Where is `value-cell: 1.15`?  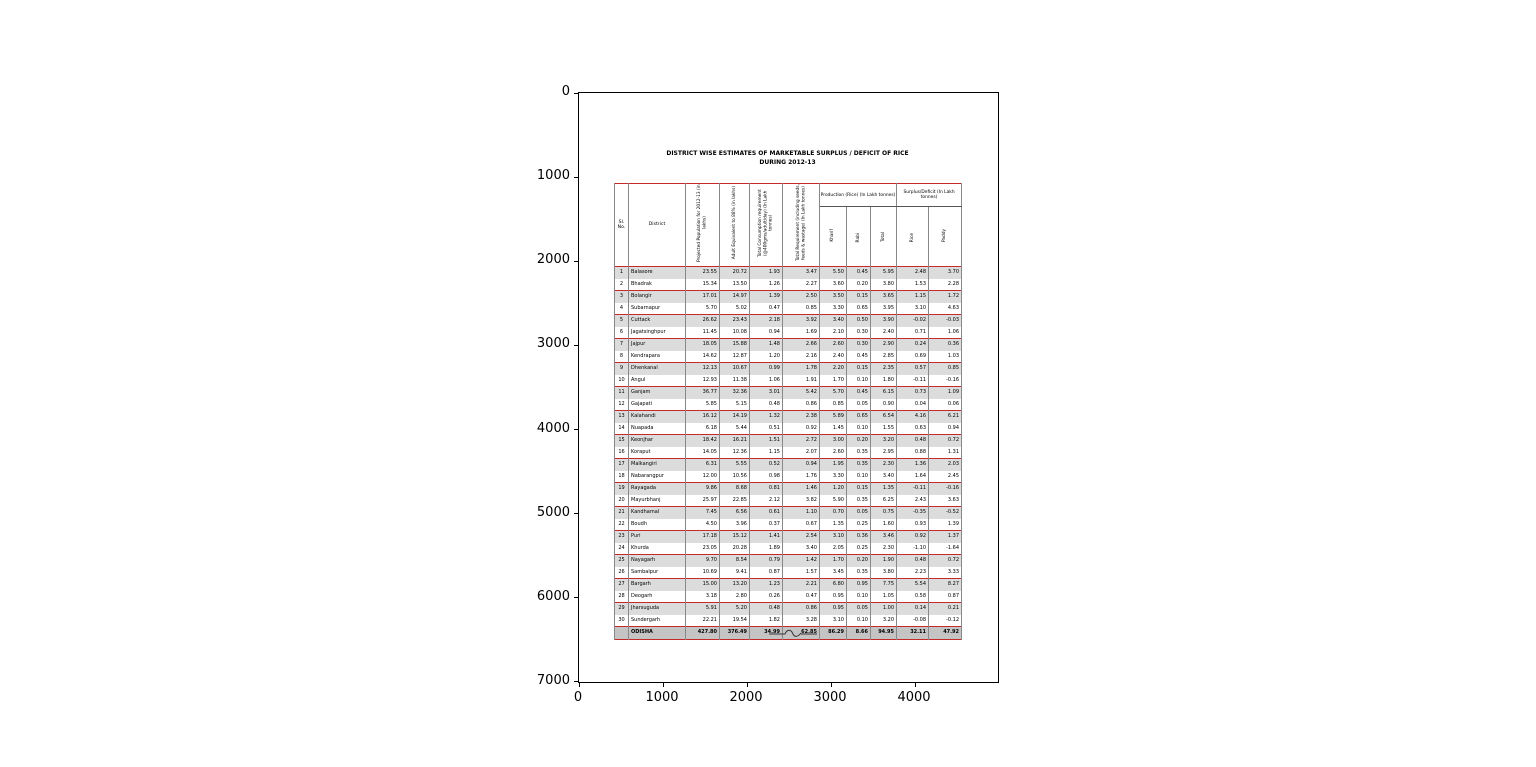
value-cell: 1.15 is located at coordinates (913, 296).